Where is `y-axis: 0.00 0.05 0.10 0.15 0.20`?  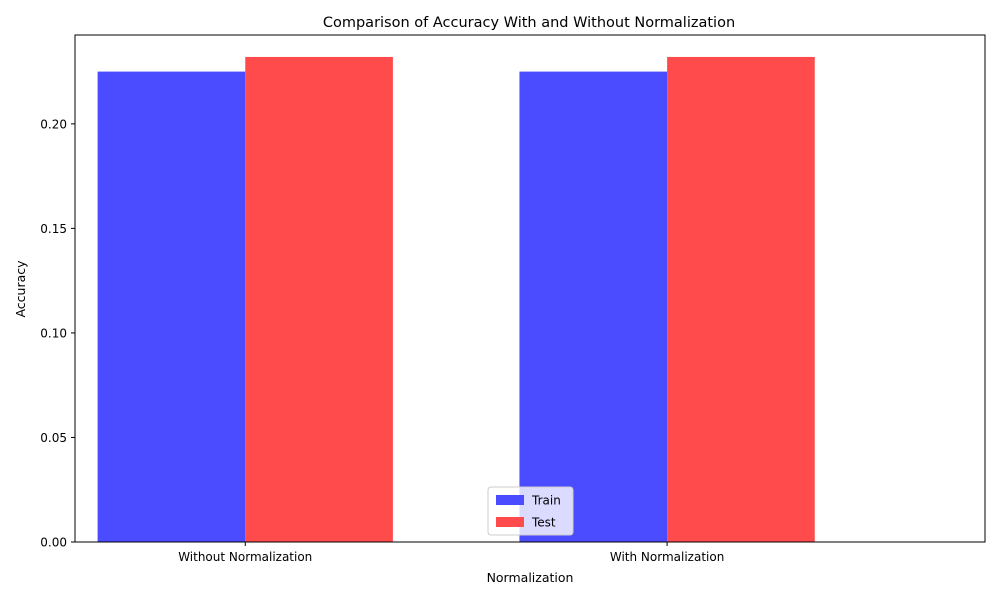 y-axis: 0.00 0.05 0.10 0.15 0.20 is located at coordinates (57, 333).